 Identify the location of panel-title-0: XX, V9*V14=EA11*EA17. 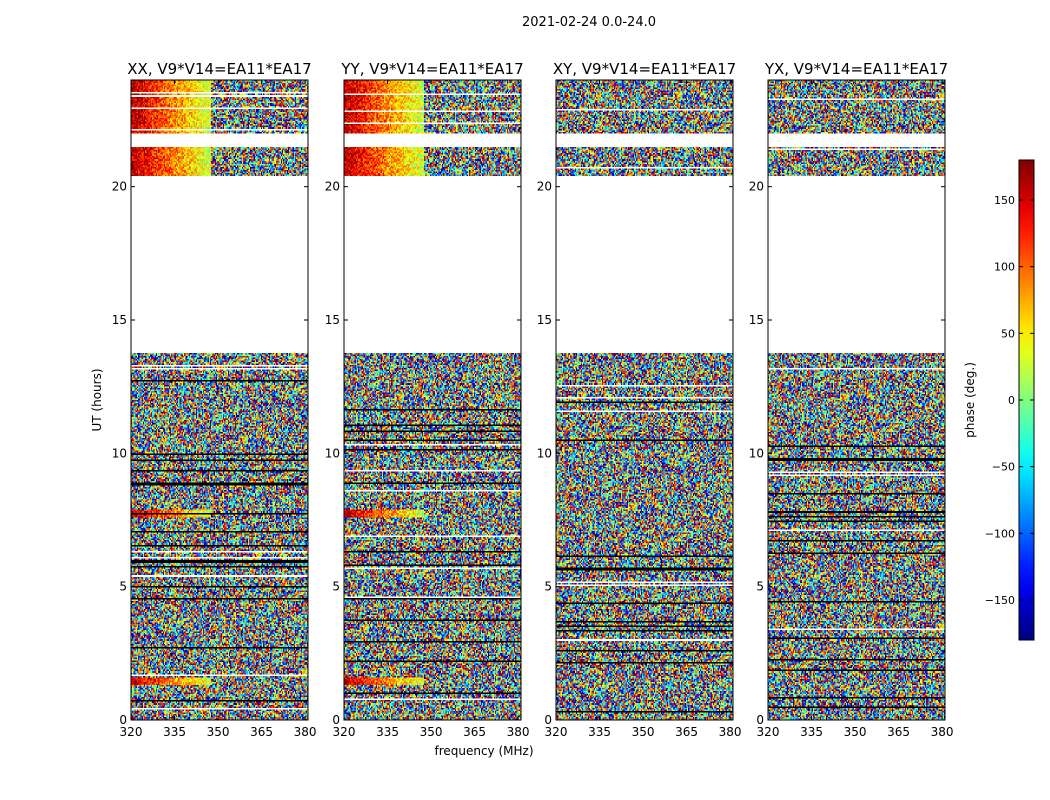
(219, 69).